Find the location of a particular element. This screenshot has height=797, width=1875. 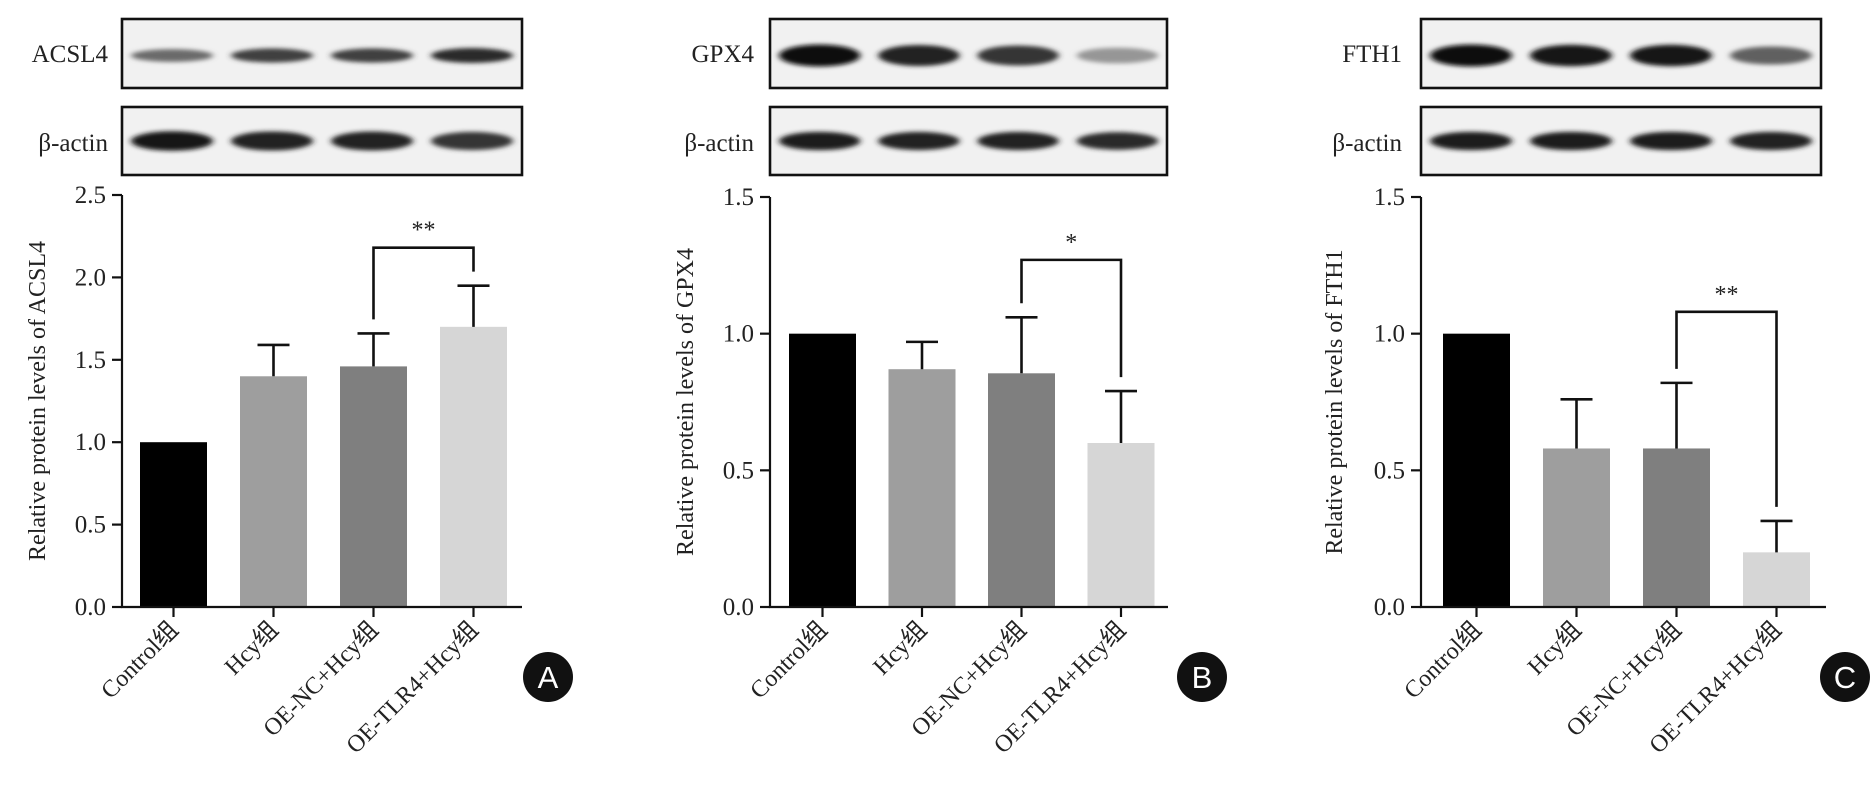

panel-letter-a-circle is located at coordinates (548, 677).